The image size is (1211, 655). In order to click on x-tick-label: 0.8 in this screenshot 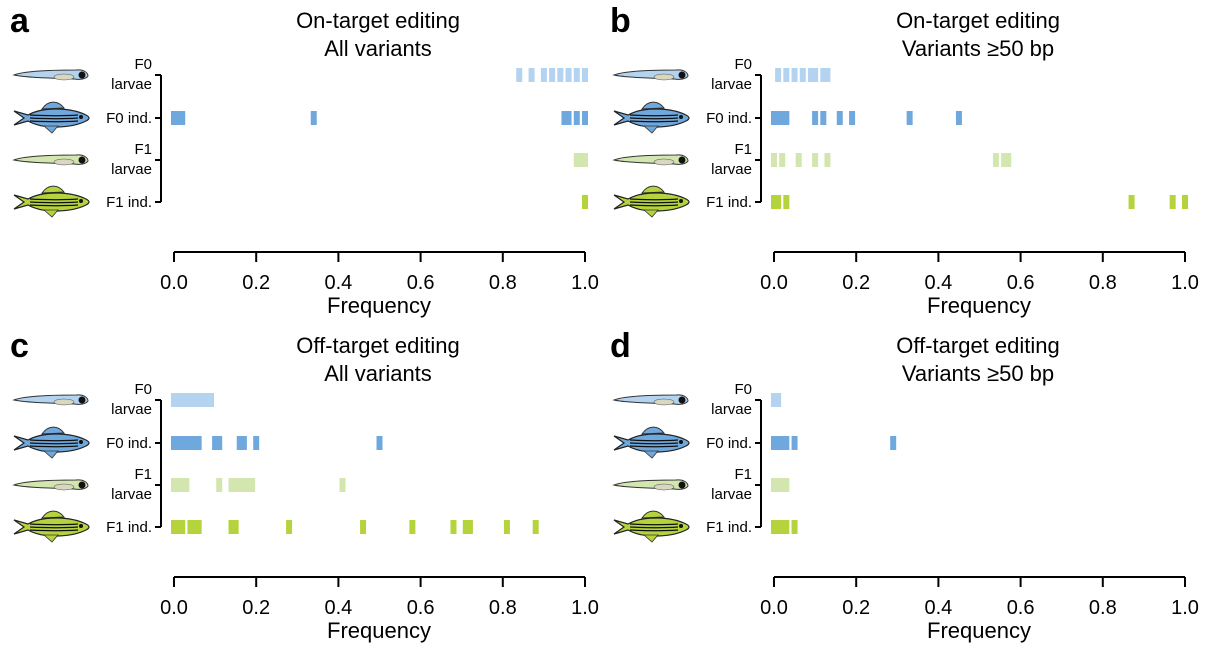, I will do `click(1102, 283)`.